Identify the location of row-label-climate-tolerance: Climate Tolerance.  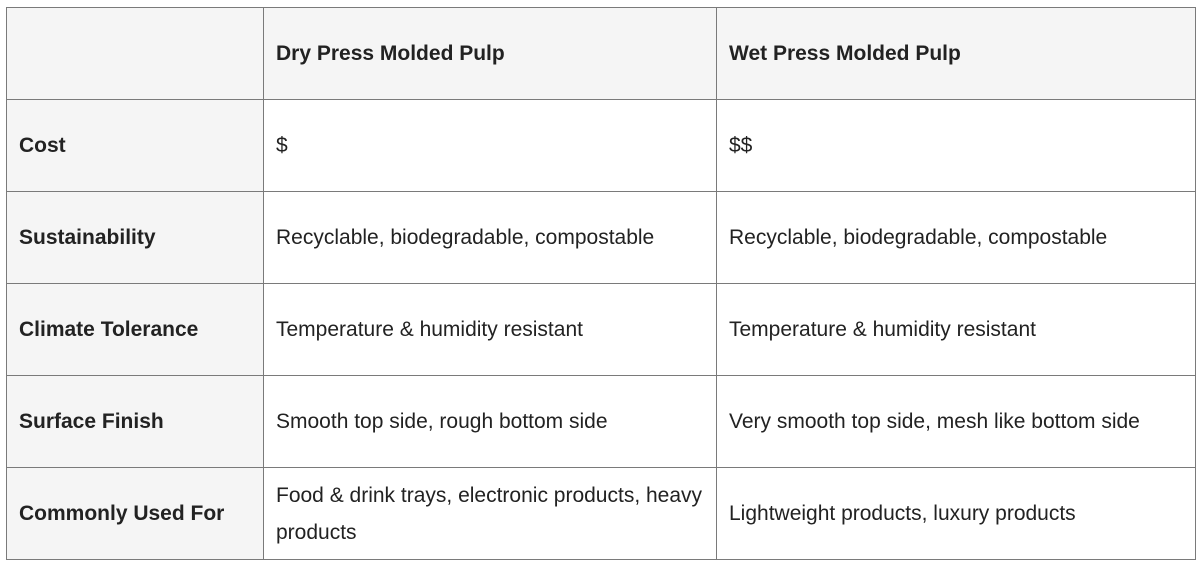
(135, 329).